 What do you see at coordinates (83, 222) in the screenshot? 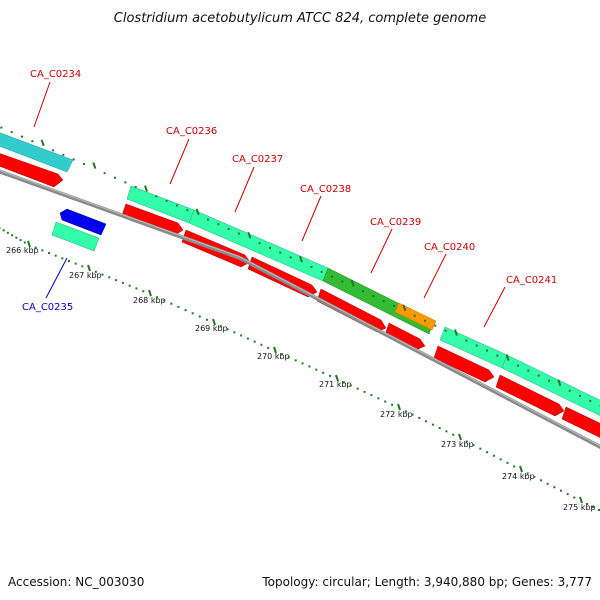
I see `cds-arrow-ca-c0235` at bounding box center [83, 222].